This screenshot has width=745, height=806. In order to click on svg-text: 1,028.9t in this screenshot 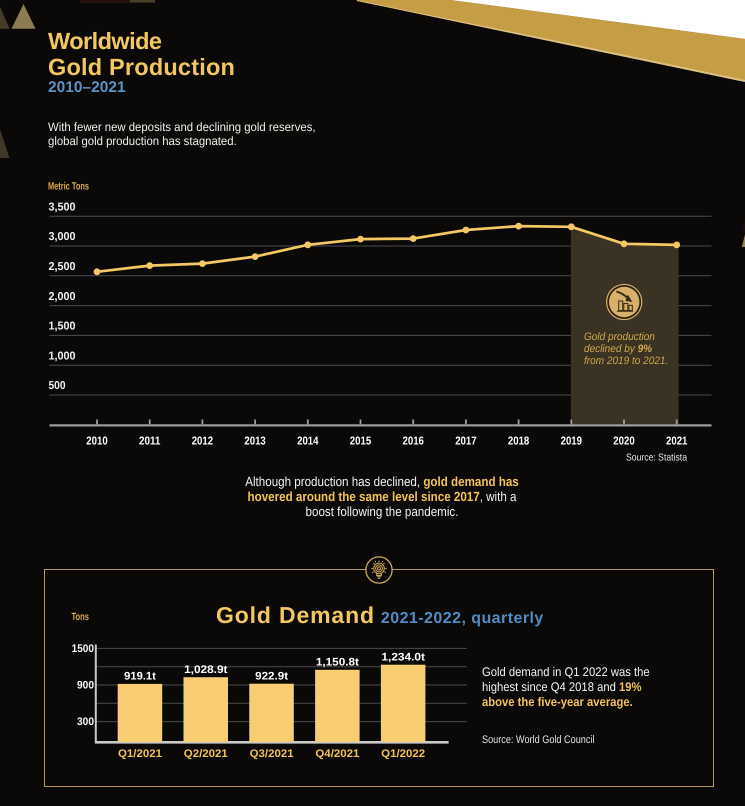, I will do `click(206, 670)`.